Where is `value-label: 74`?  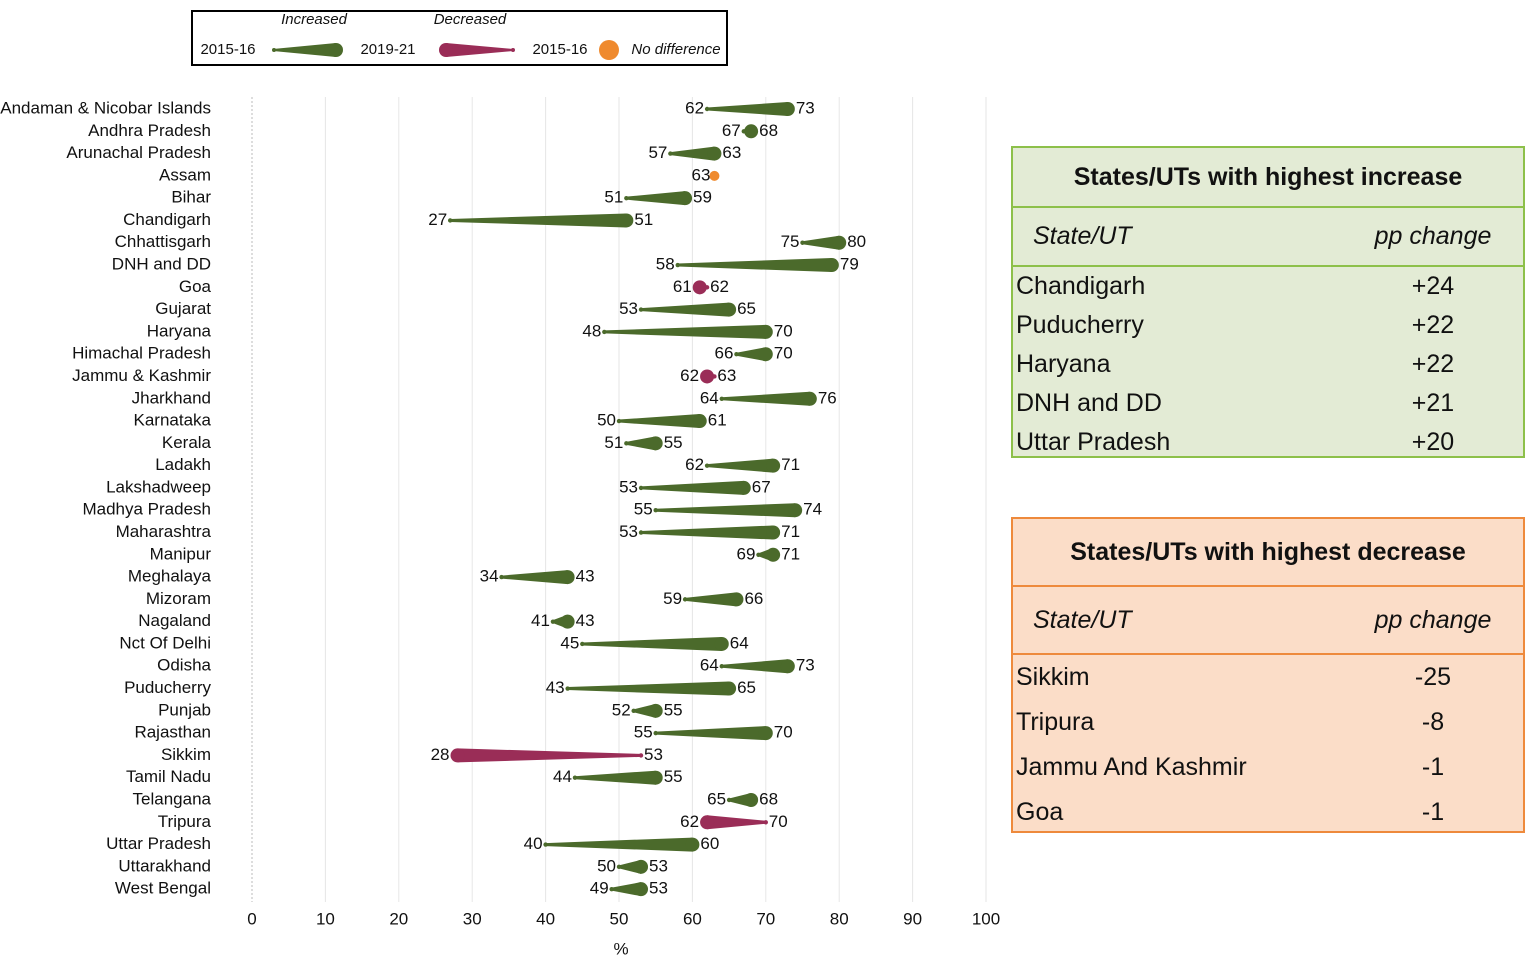
value-label: 74 is located at coordinates (812, 509).